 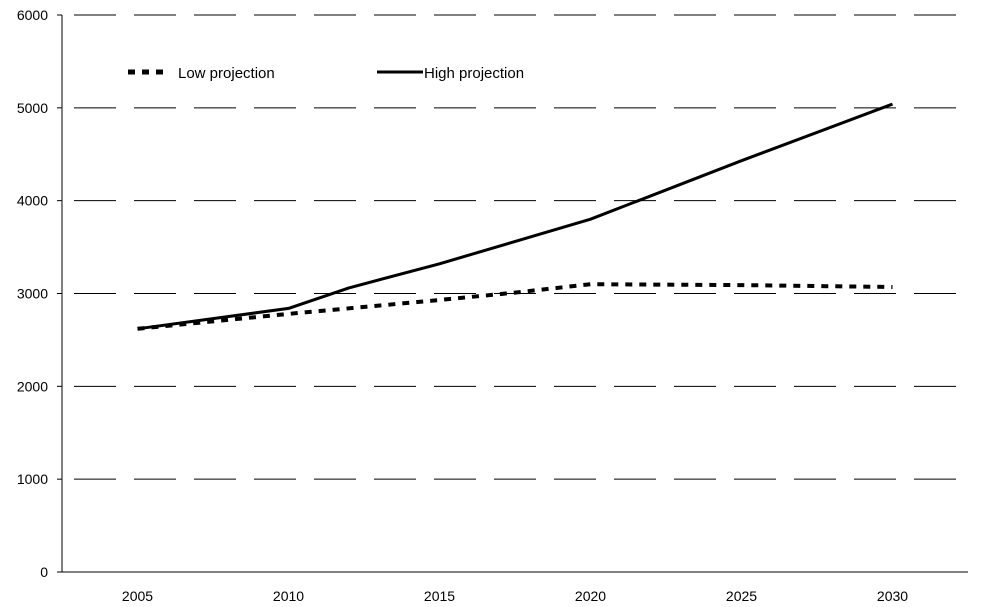 I want to click on x-tick-label: 2010, so click(x=288, y=596).